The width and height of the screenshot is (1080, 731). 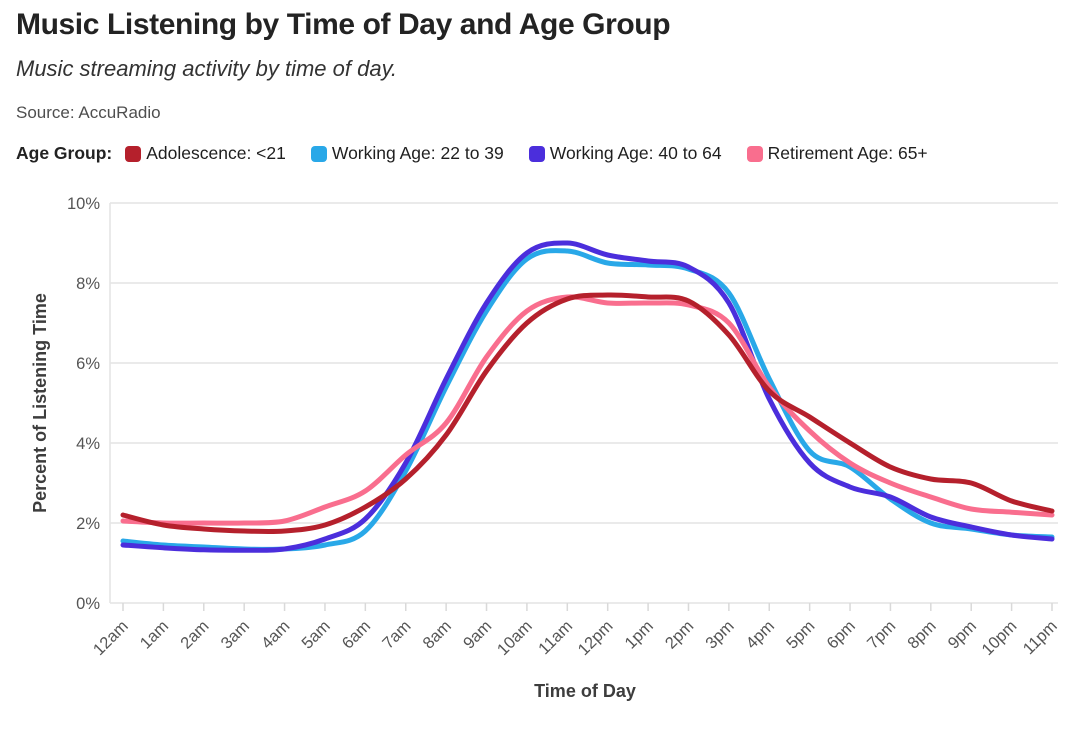 What do you see at coordinates (585, 691) in the screenshot?
I see `x-axis-title: Time of Day` at bounding box center [585, 691].